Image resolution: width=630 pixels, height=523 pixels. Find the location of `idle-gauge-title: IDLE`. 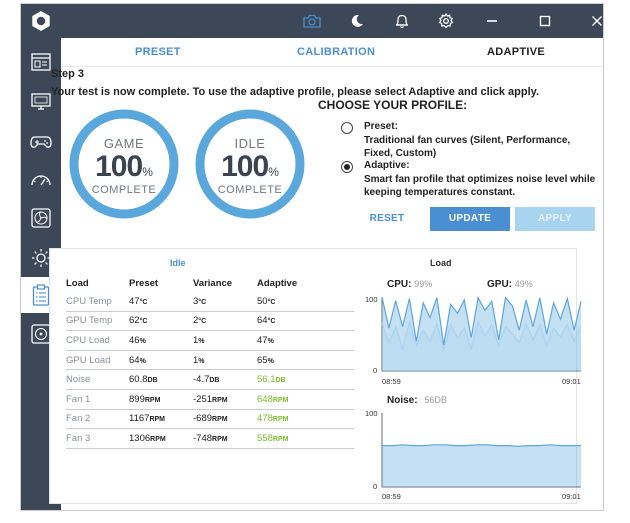

idle-gauge-title: IDLE is located at coordinates (250, 143).